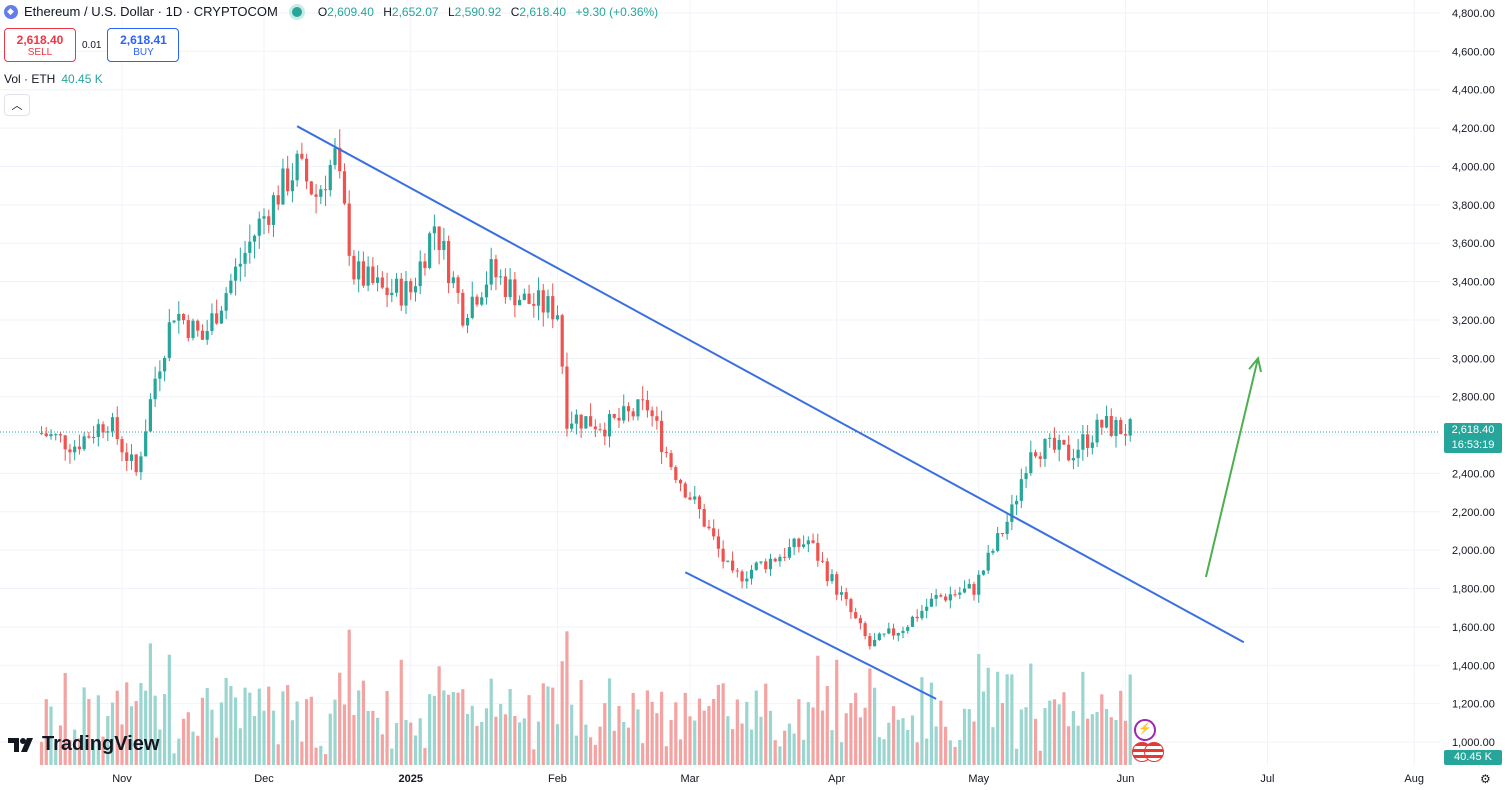 The image size is (1508, 790). I want to click on lightning-event-icon: ⚡, so click(1145, 730).